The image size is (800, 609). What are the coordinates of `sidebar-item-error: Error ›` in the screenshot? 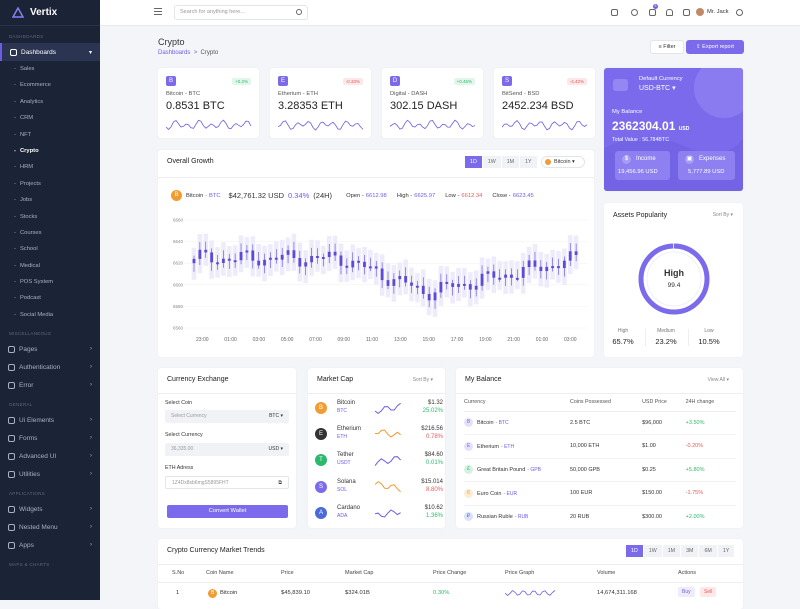 It's located at (50, 385).